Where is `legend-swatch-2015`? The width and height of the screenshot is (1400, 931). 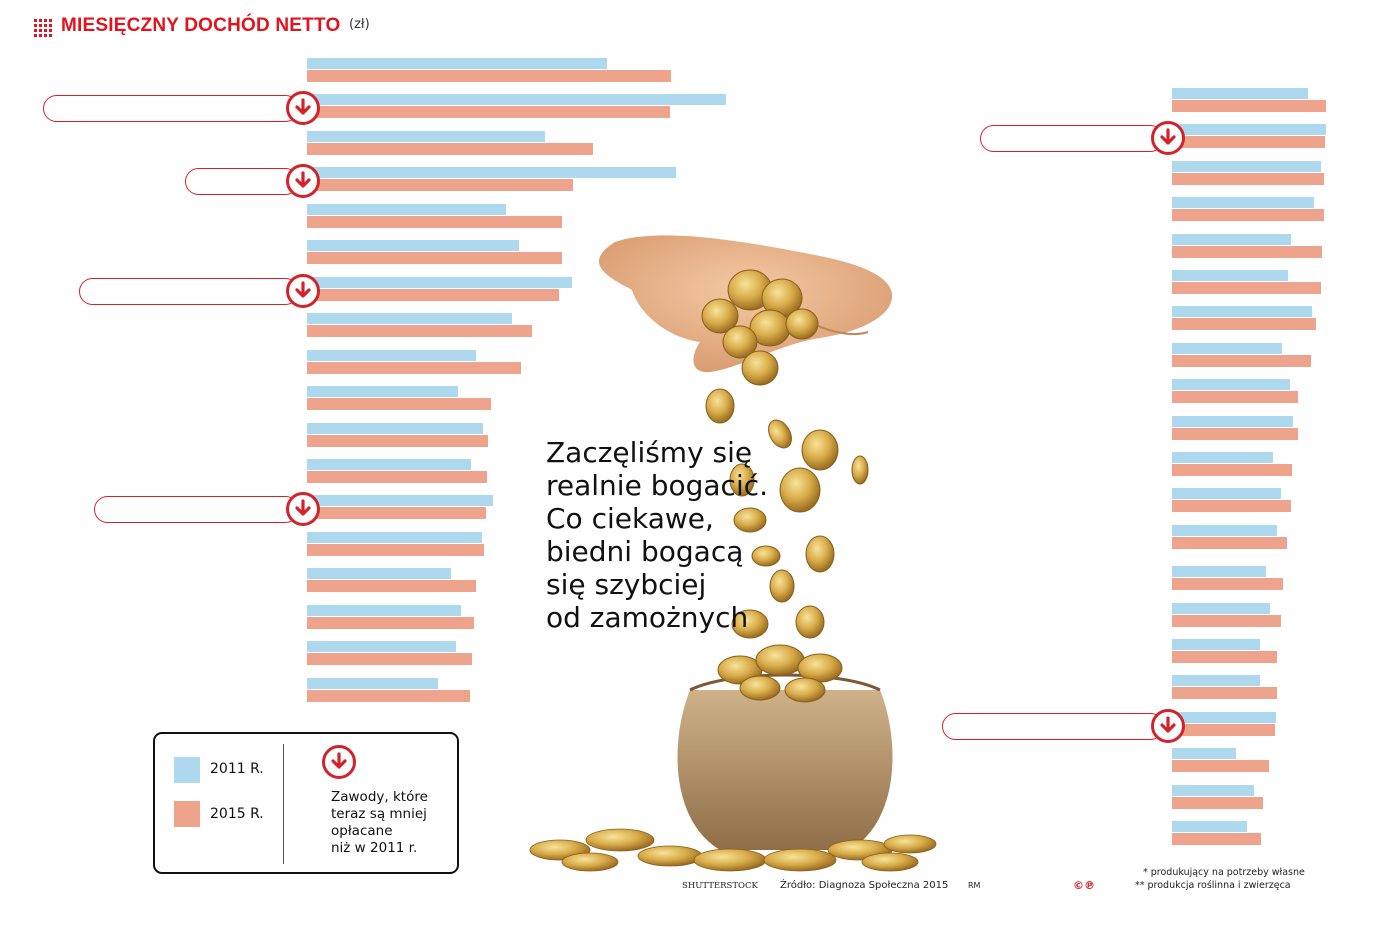 legend-swatch-2015 is located at coordinates (187, 814).